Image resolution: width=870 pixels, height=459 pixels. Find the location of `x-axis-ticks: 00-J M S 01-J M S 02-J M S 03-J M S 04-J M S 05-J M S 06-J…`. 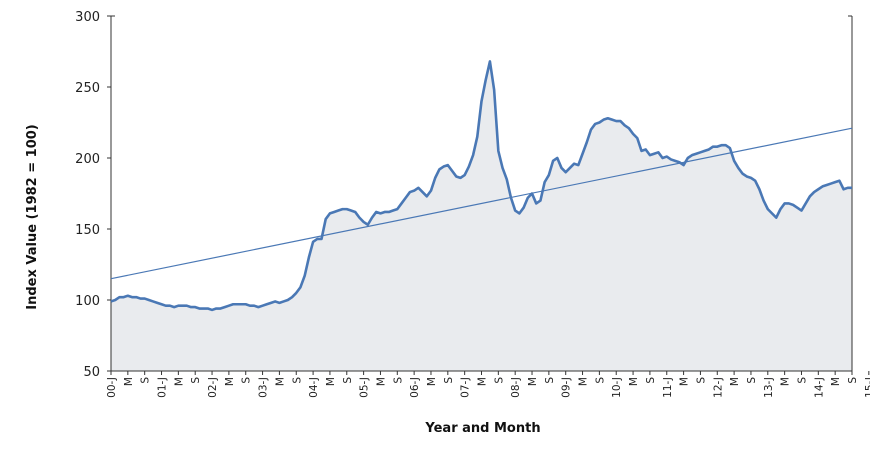

x-axis-ticks: 00-J M S 01-J M S 02-J M S 03-J M S 04-J M S 05-J M S 06-J… is located at coordinates (488, 384).